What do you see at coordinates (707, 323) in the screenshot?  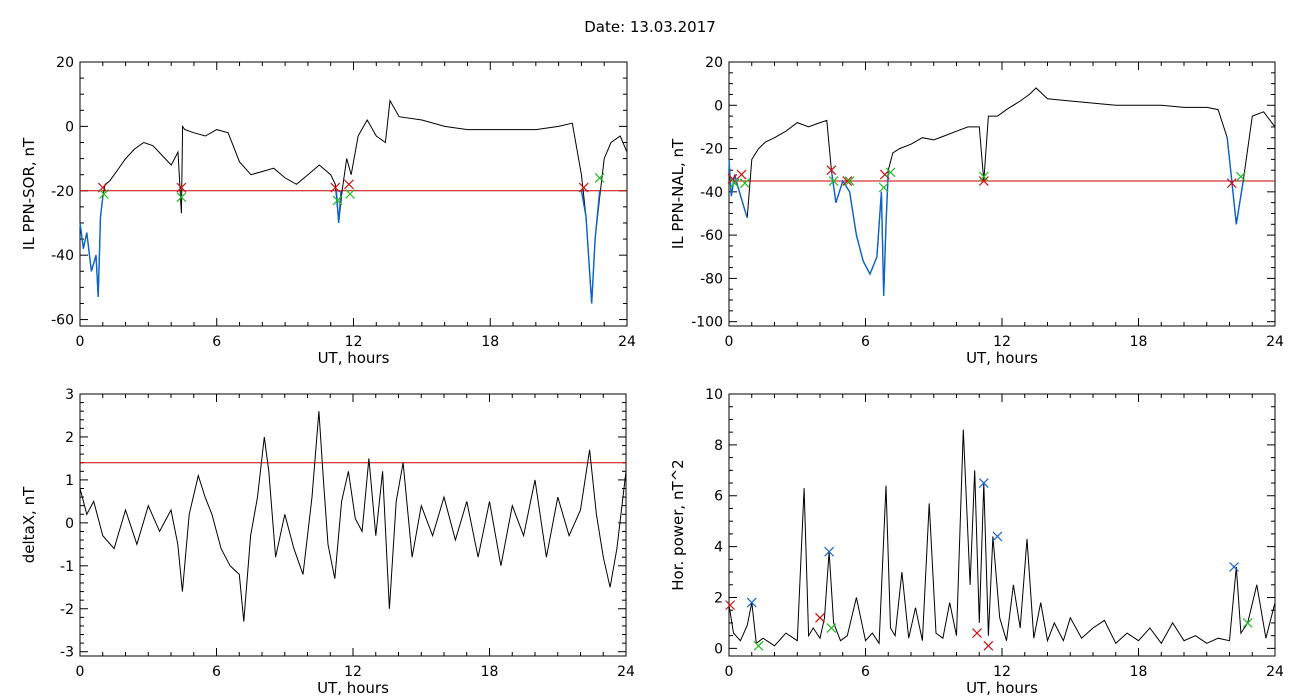 I see `y-tick-label: -100` at bounding box center [707, 323].